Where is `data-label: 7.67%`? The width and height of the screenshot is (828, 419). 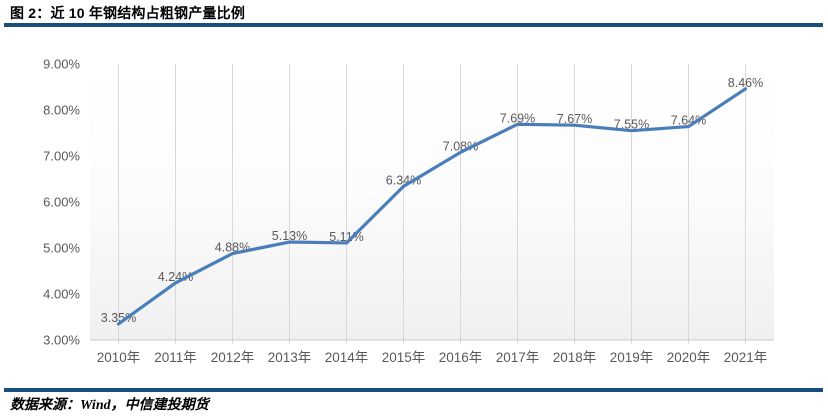
data-label: 7.67% is located at coordinates (574, 119).